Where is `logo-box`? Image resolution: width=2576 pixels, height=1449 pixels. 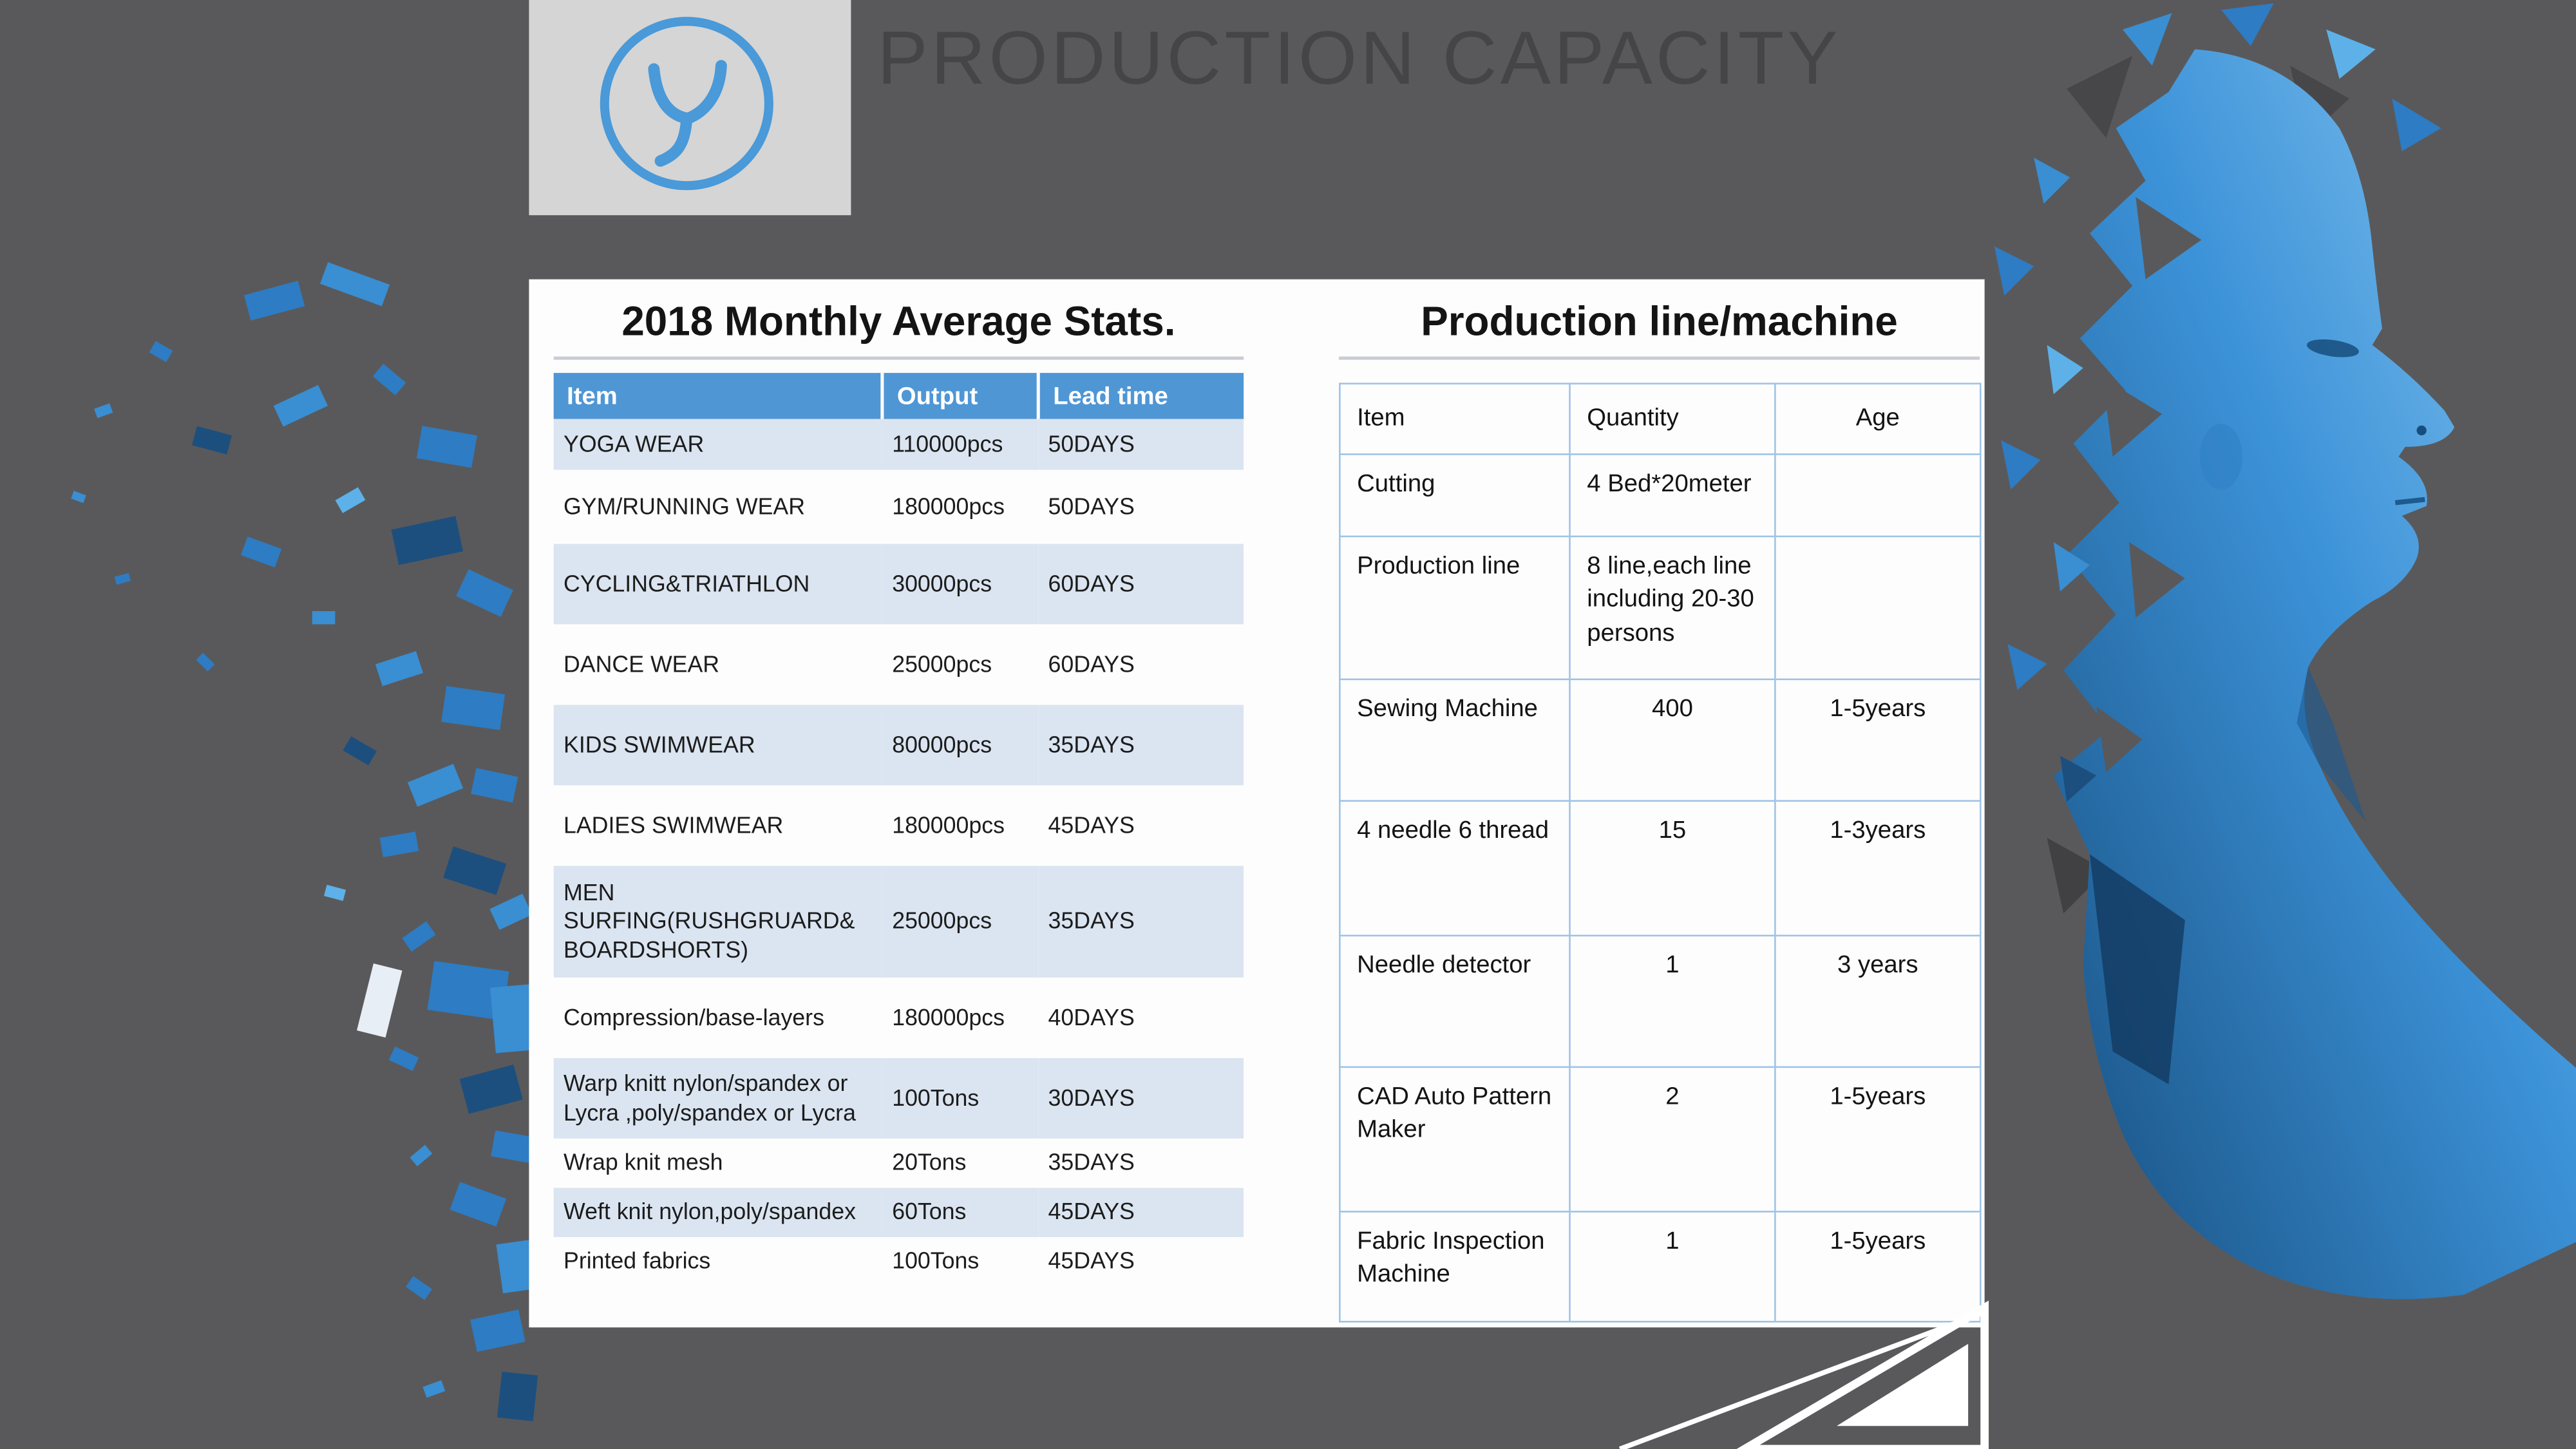 logo-box is located at coordinates (690, 108).